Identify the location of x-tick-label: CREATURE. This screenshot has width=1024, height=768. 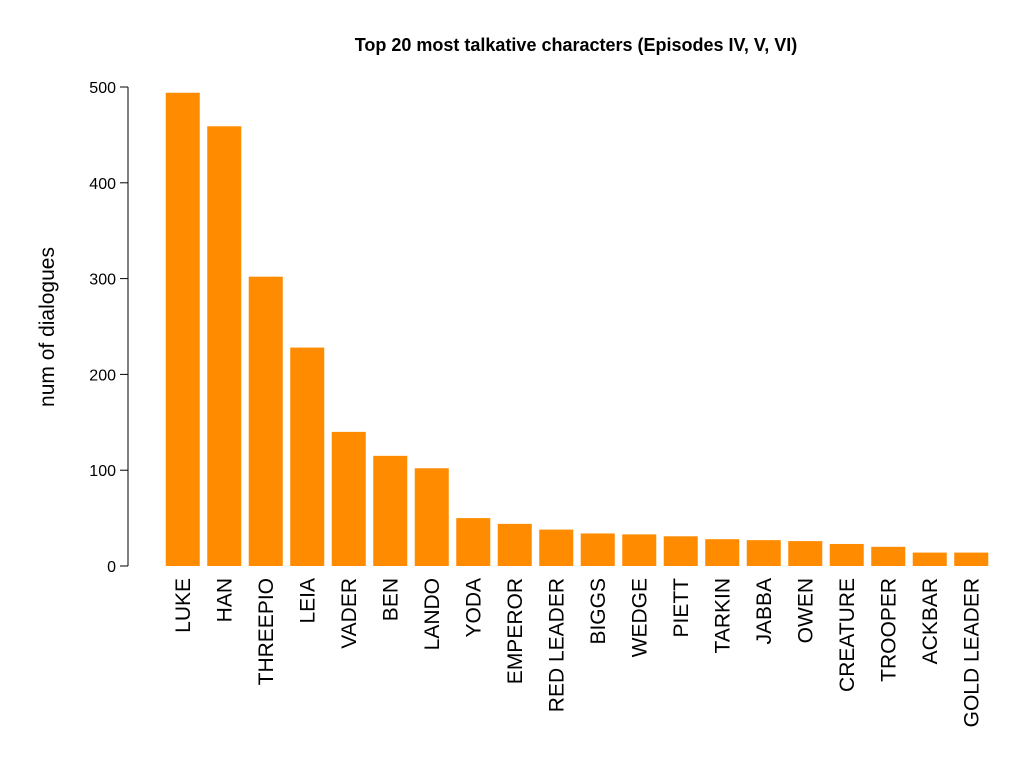
(847, 635).